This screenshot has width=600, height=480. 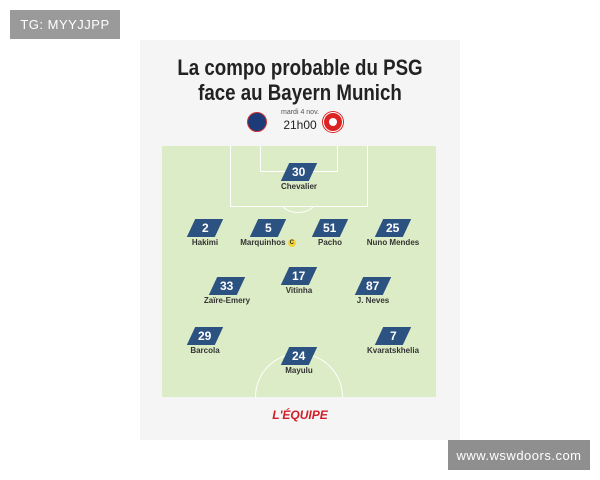 I want to click on player-number-badge: 51, so click(x=330, y=228).